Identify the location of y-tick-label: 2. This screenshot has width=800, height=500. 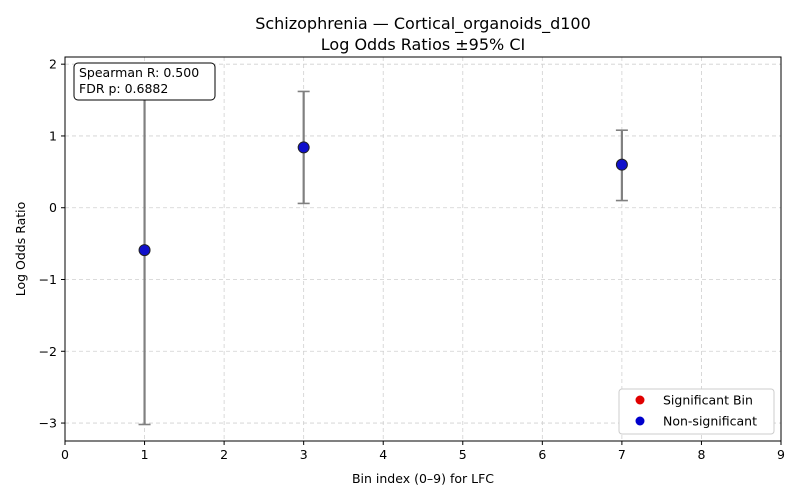
(53, 64).